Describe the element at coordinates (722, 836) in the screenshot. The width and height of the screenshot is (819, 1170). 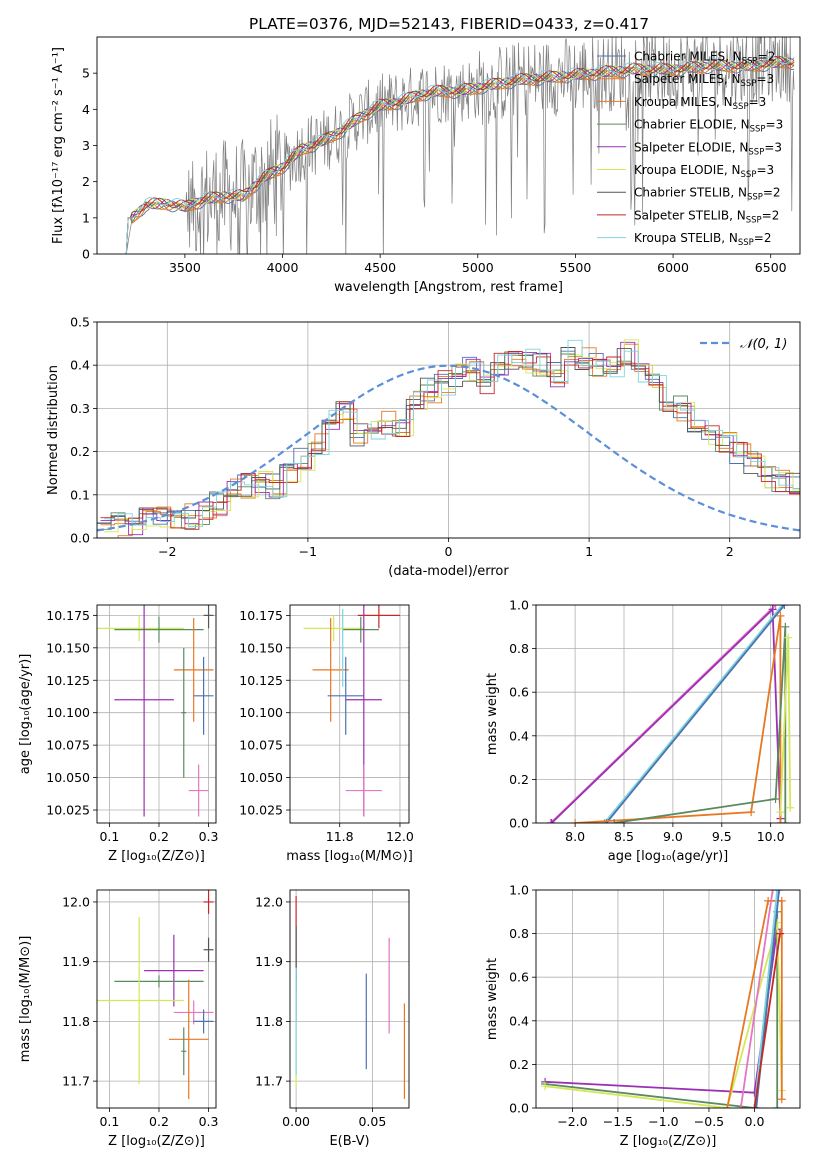
I see `x-tick-label: 9.5` at that location.